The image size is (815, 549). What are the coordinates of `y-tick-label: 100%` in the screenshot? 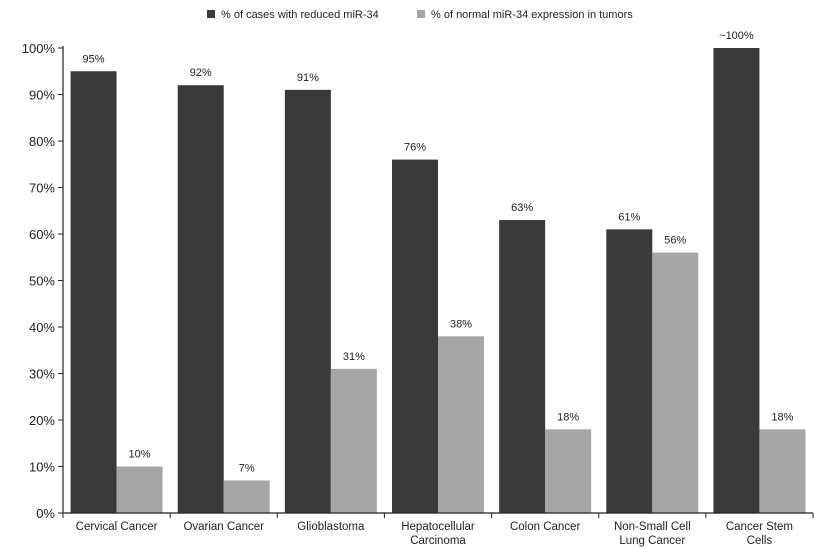 It's located at (39, 48).